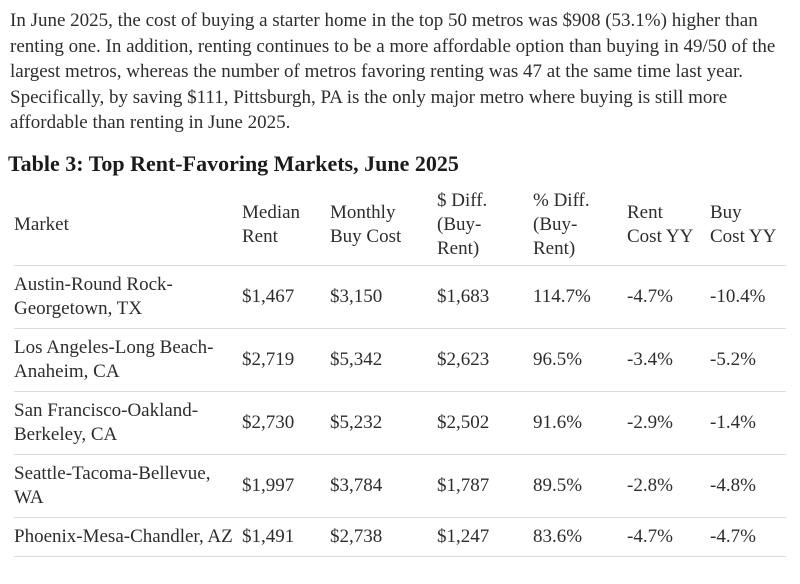  I want to click on cell-percent-diff: 96.5%, so click(558, 359).